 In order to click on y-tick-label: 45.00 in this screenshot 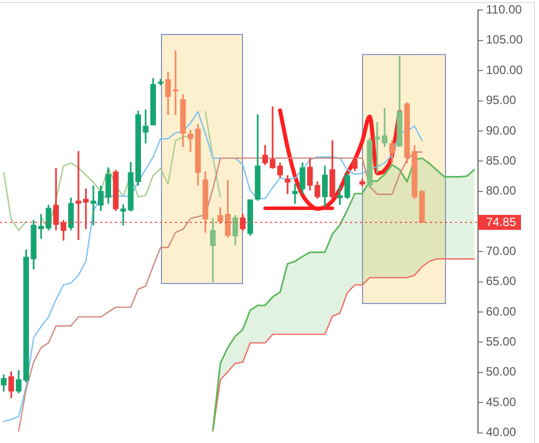, I will do `click(501, 401)`.